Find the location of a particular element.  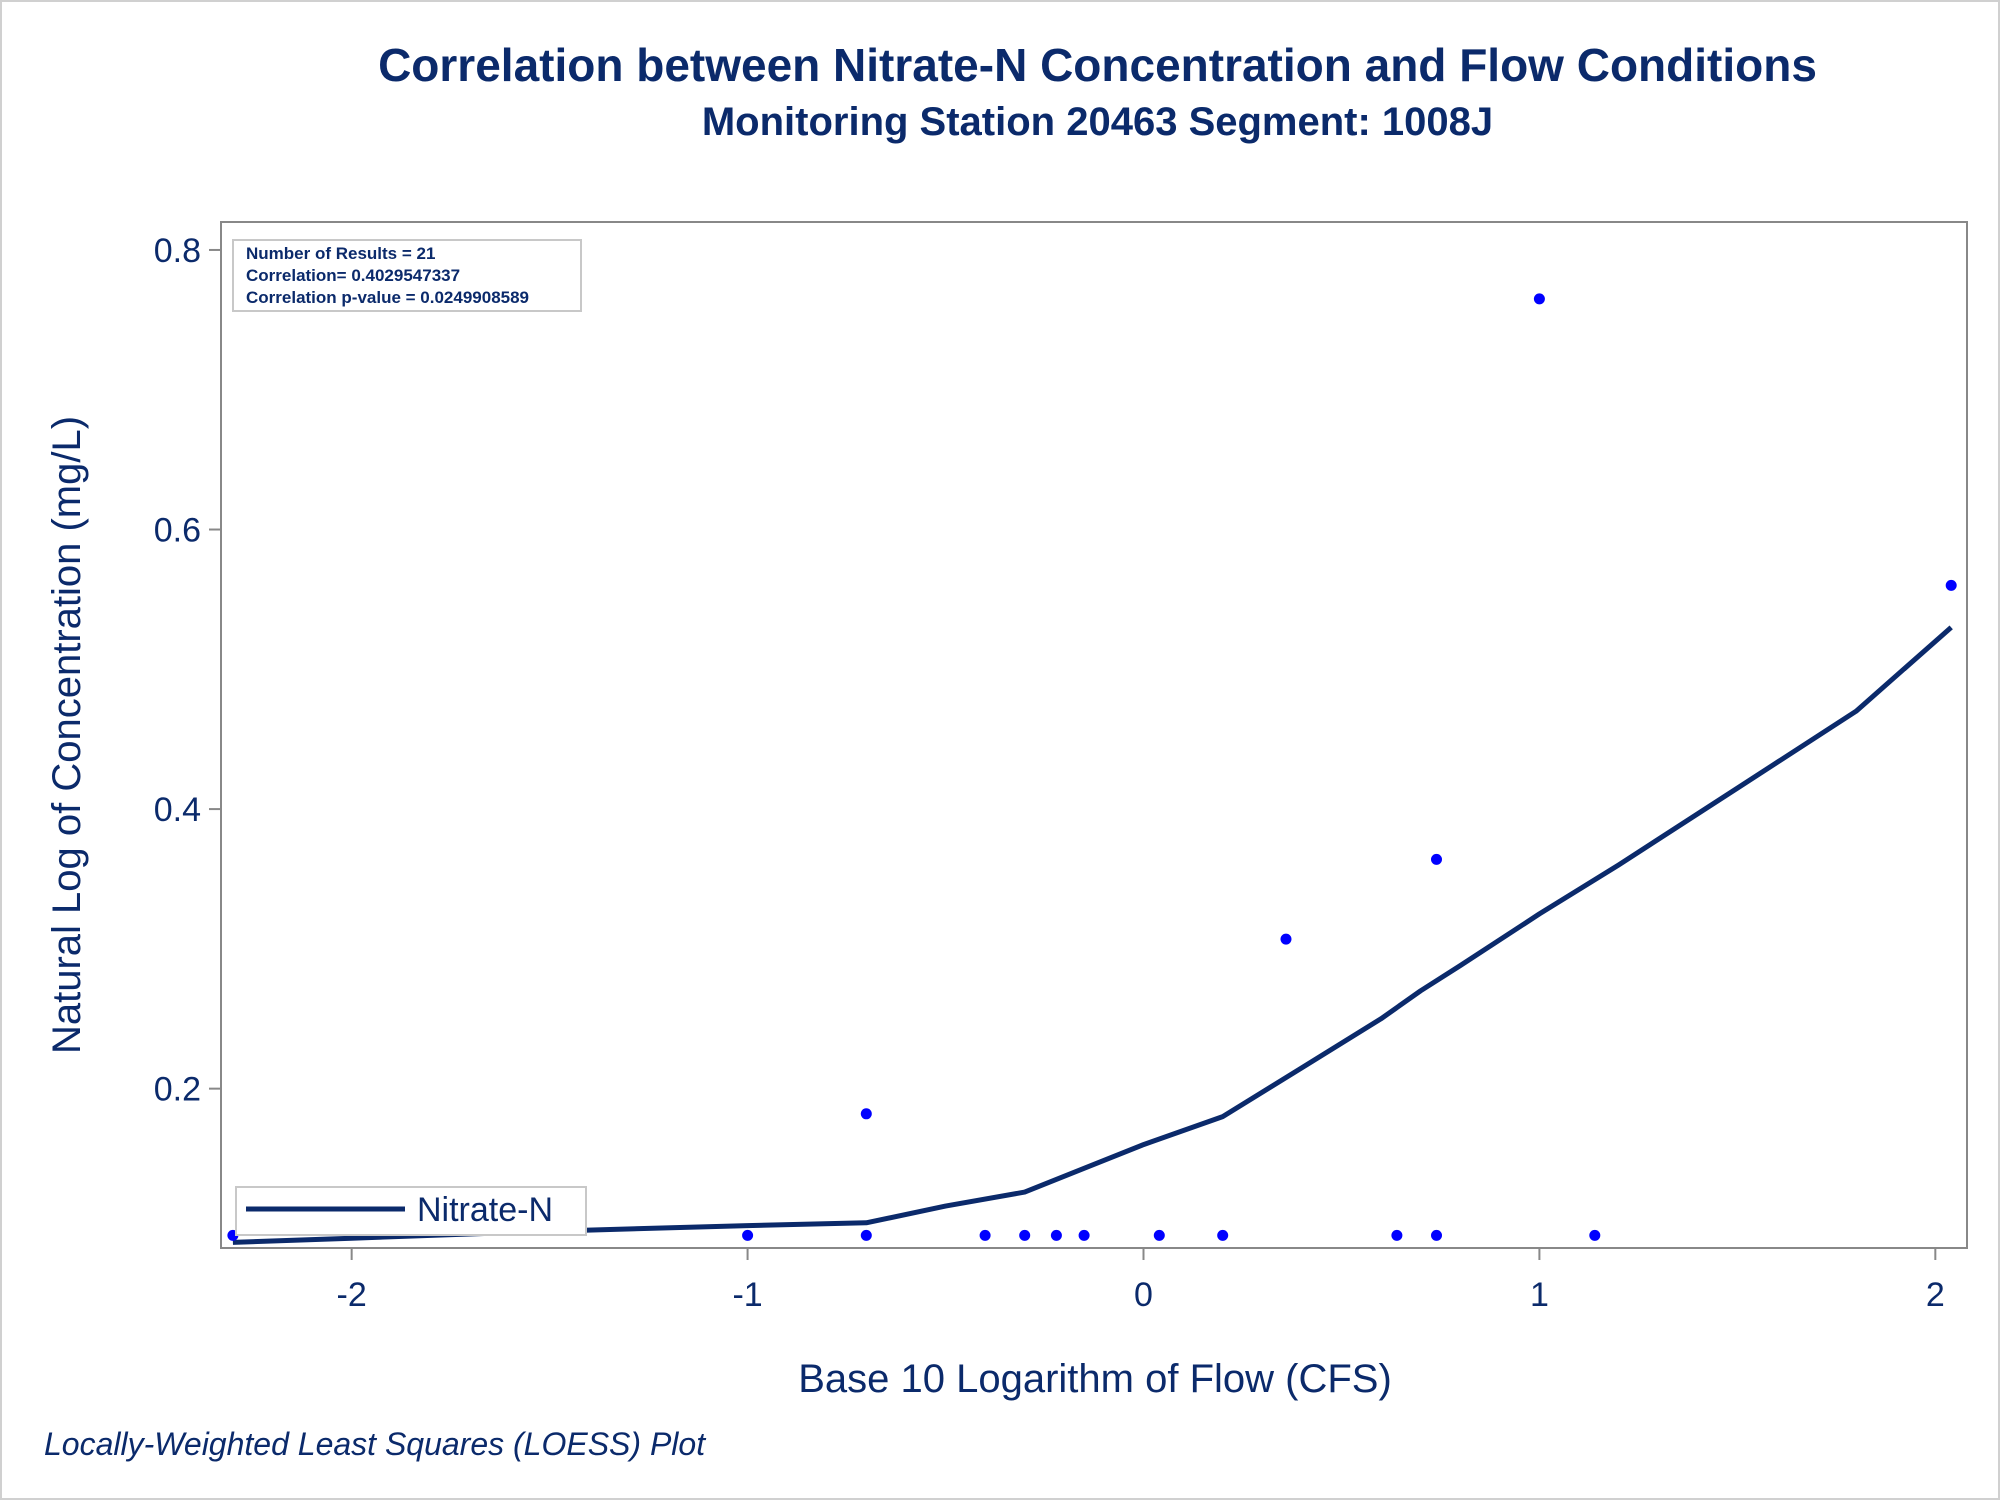

x-tick-label: -1 is located at coordinates (747, 1295).